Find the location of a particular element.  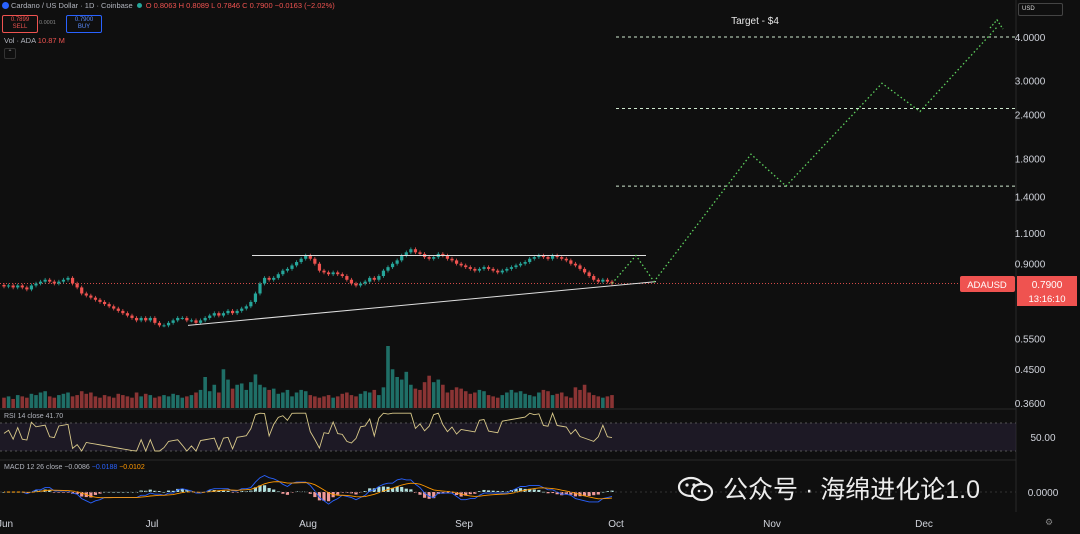

volume-legend: Vol · ADA 10.87 M is located at coordinates (34, 40).